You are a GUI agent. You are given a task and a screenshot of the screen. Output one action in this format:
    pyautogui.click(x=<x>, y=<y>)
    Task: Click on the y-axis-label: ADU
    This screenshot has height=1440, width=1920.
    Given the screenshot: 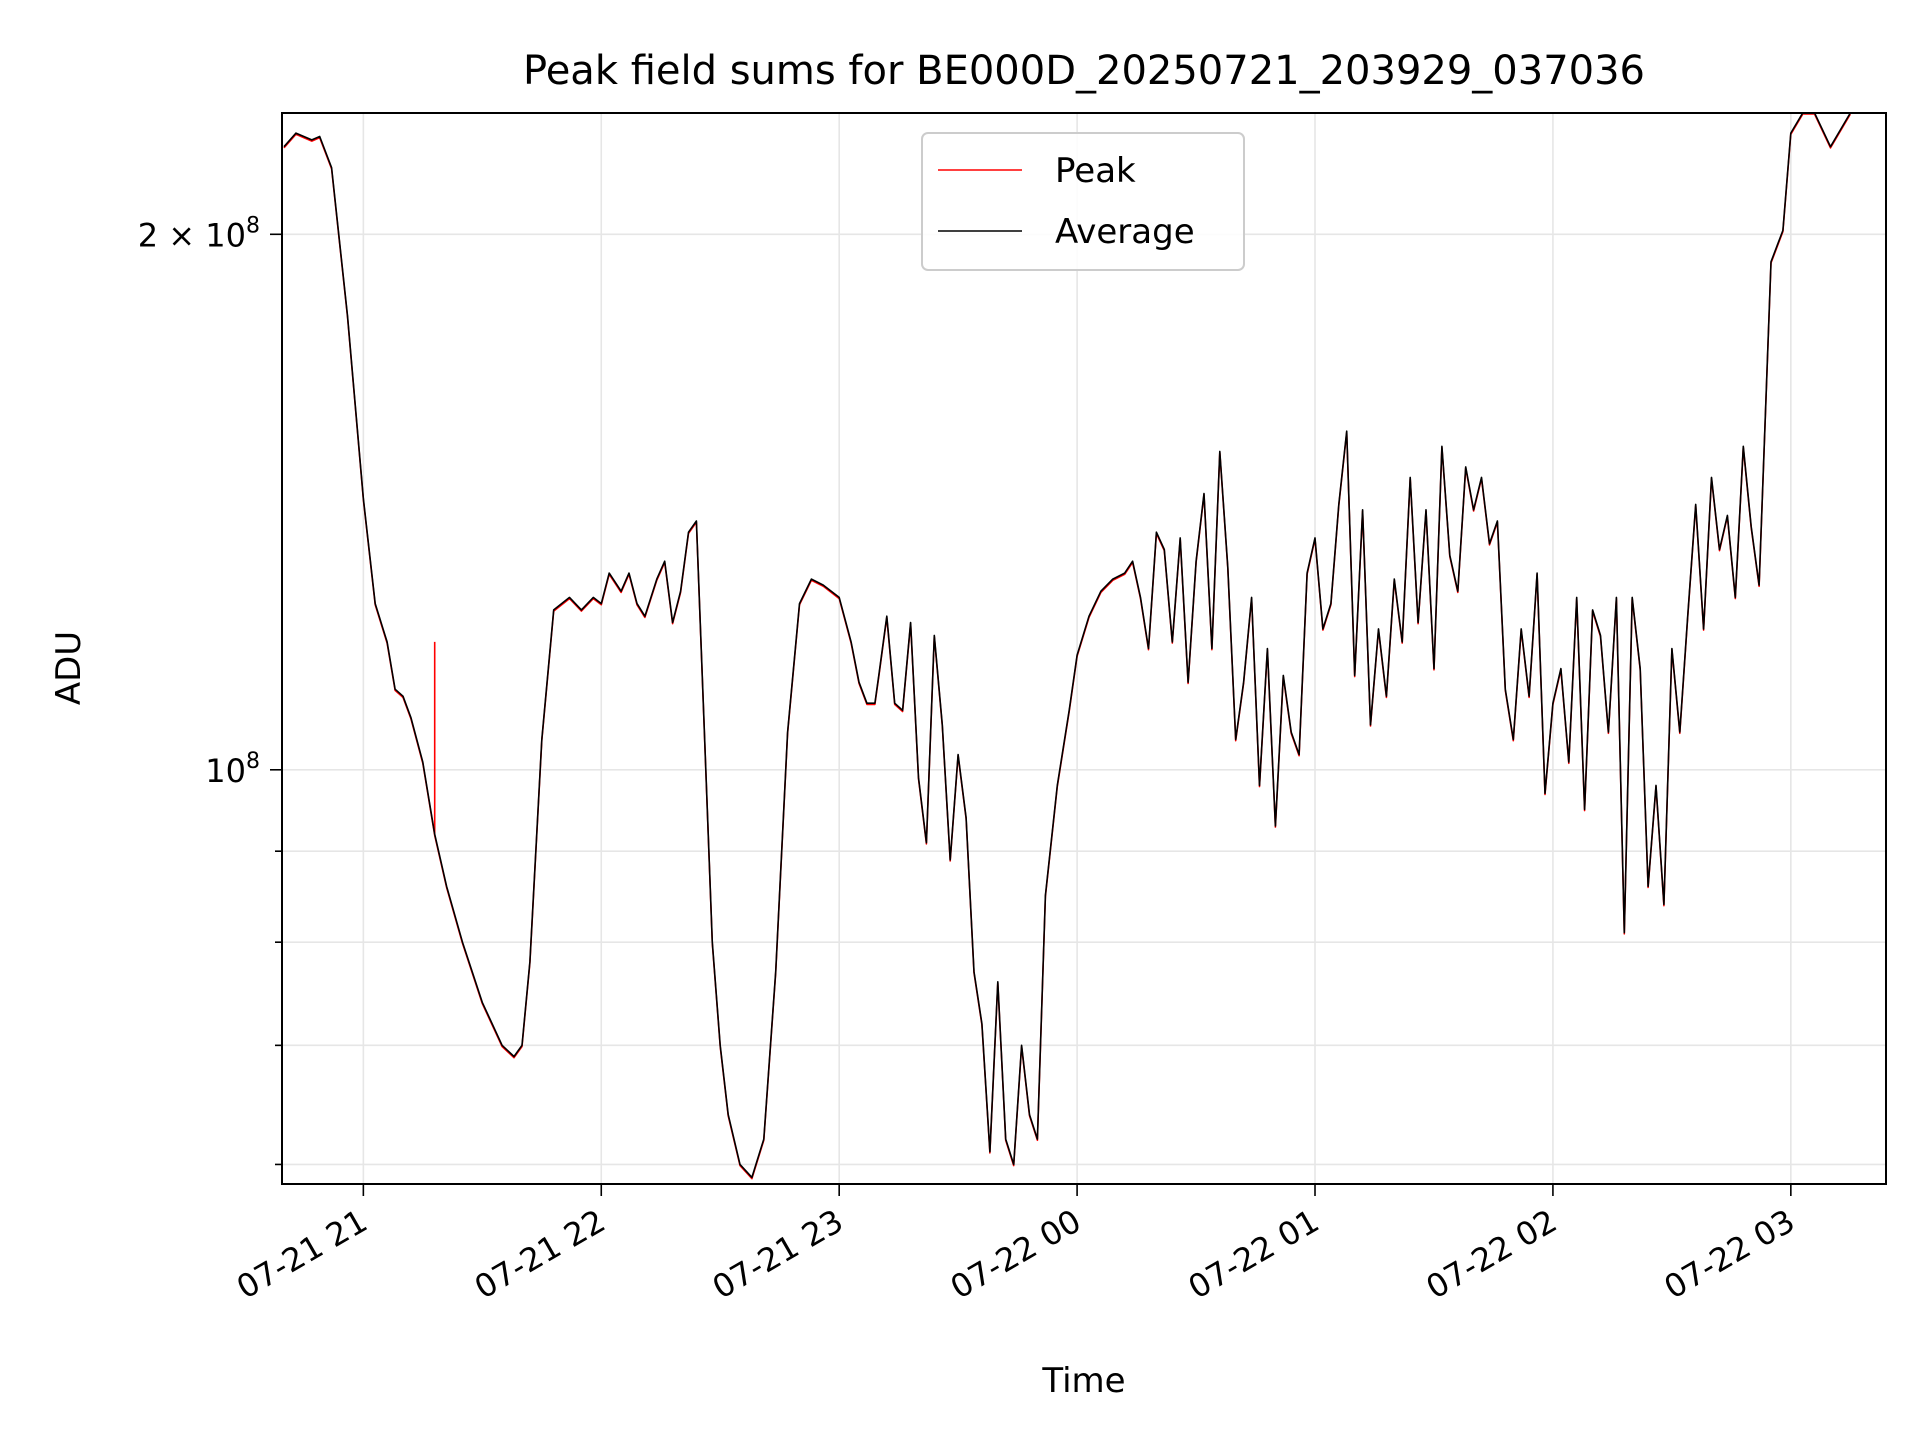 What is the action you would take?
    pyautogui.click(x=69, y=668)
    